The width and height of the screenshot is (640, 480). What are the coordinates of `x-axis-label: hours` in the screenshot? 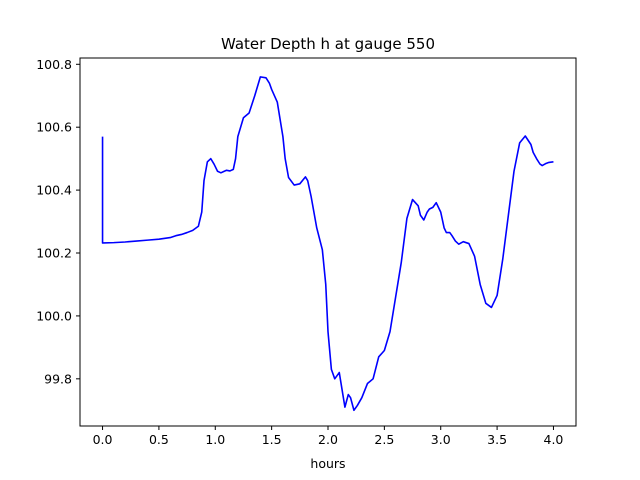 It's located at (327, 463).